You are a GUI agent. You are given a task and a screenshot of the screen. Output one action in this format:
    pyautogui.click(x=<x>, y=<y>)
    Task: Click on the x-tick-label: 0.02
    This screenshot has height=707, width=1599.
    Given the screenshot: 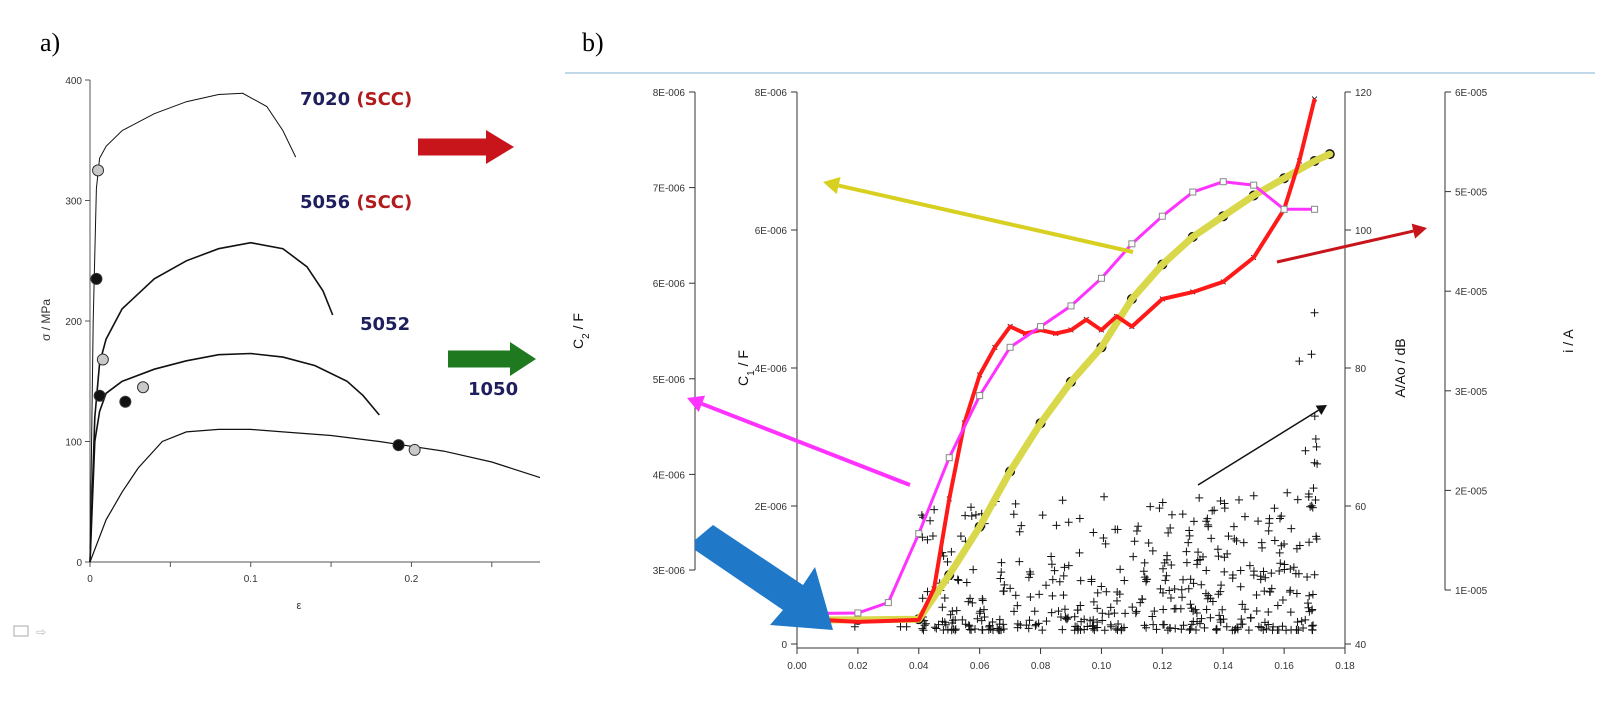 What is the action you would take?
    pyautogui.click(x=858, y=666)
    